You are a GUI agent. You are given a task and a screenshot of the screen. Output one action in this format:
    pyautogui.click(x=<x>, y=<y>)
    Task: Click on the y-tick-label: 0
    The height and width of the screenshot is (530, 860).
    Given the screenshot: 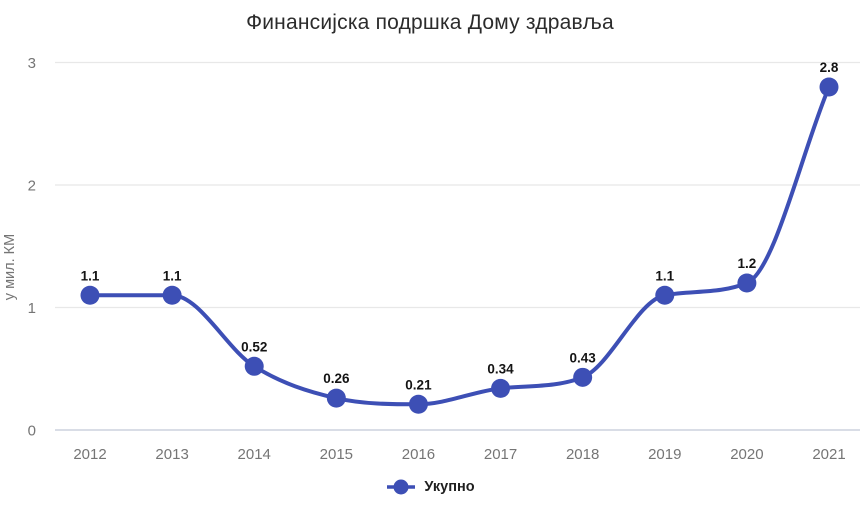 What is the action you would take?
    pyautogui.click(x=32, y=431)
    